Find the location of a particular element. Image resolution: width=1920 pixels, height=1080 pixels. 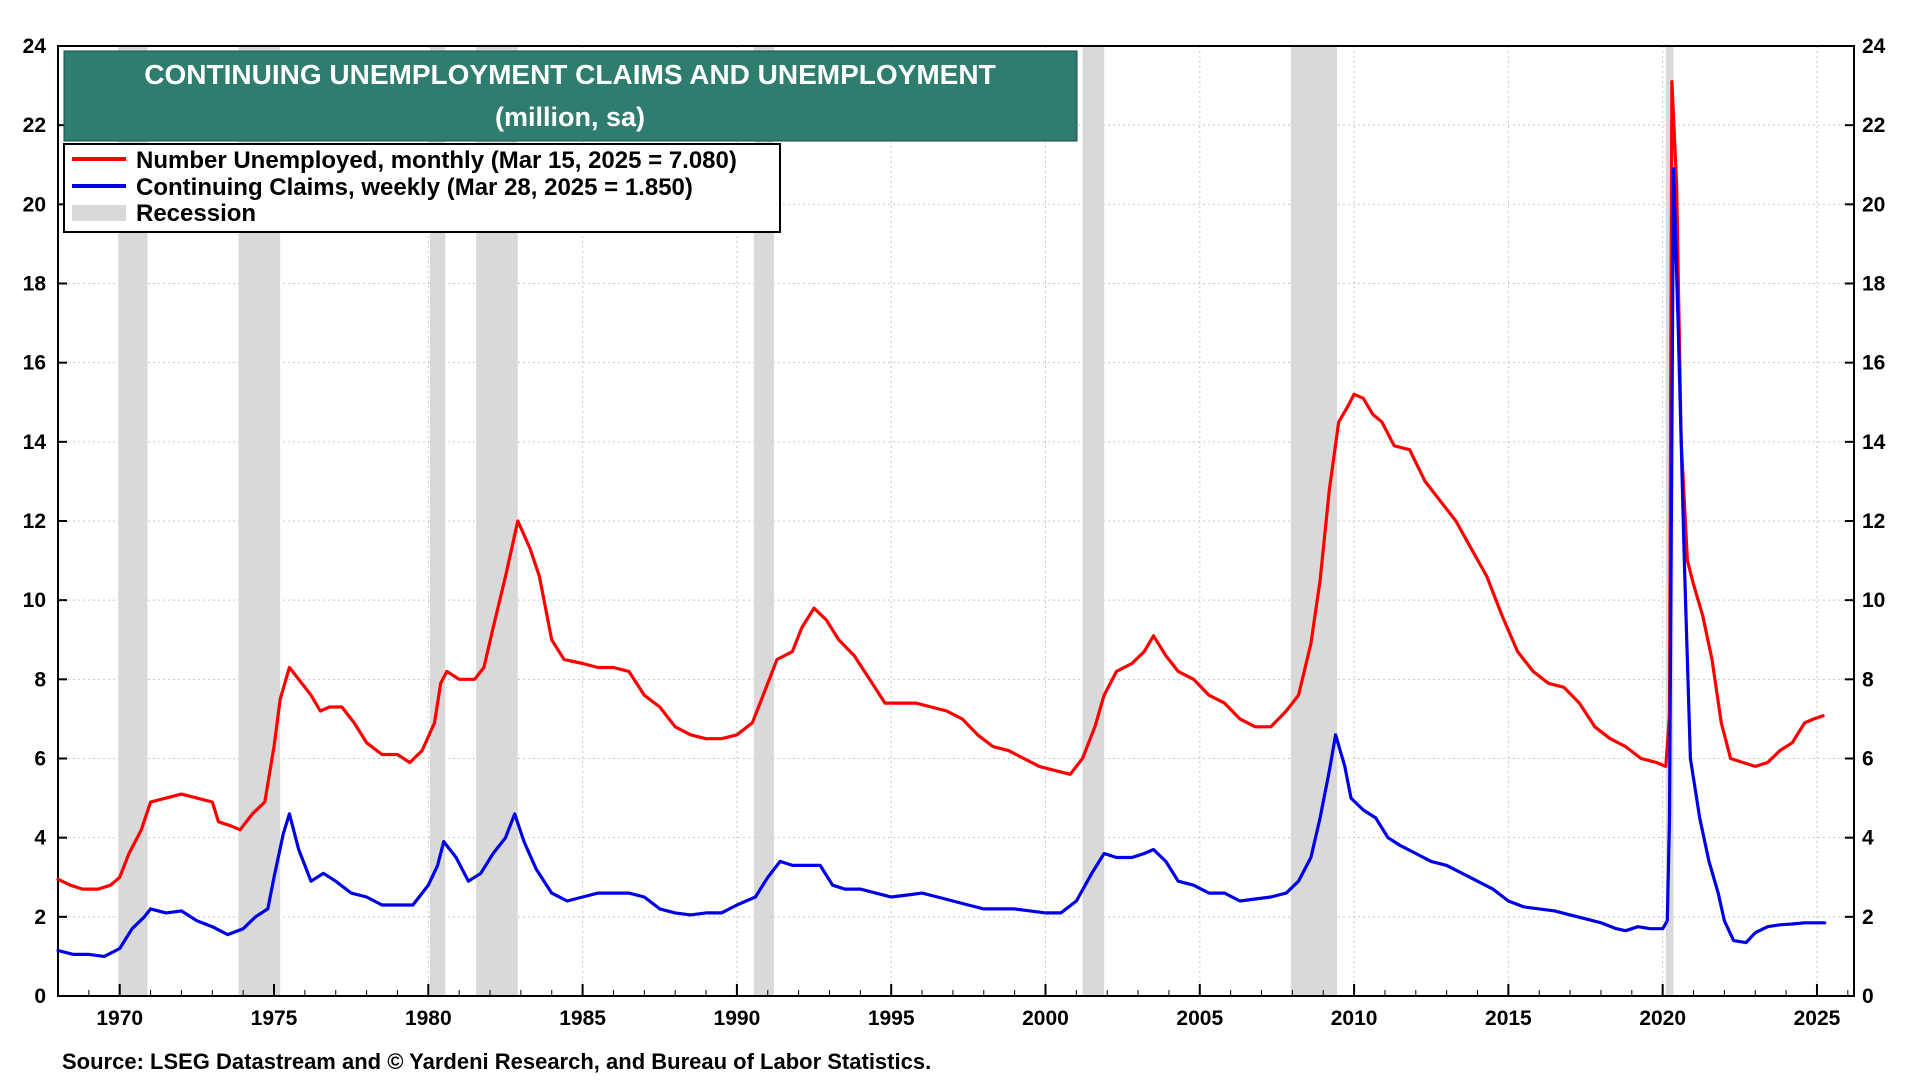

y-tick-label-left: 24 is located at coordinates (35, 46).